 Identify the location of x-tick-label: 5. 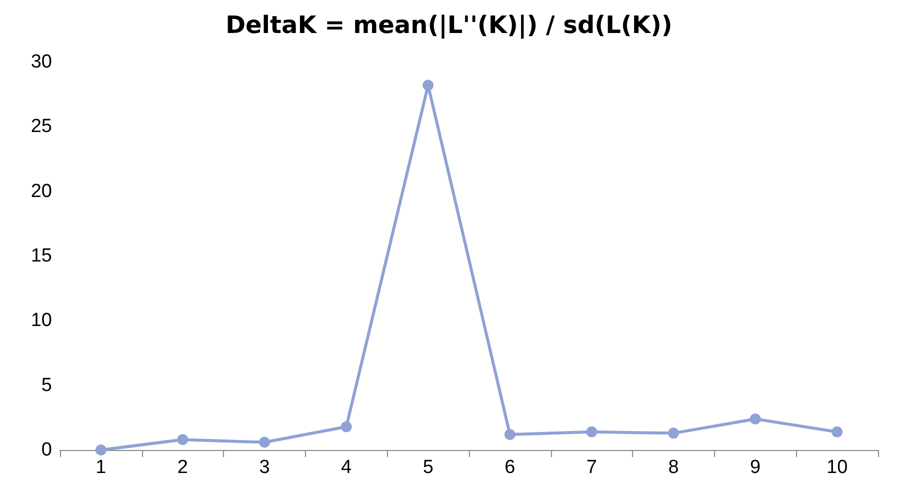
(428, 467).